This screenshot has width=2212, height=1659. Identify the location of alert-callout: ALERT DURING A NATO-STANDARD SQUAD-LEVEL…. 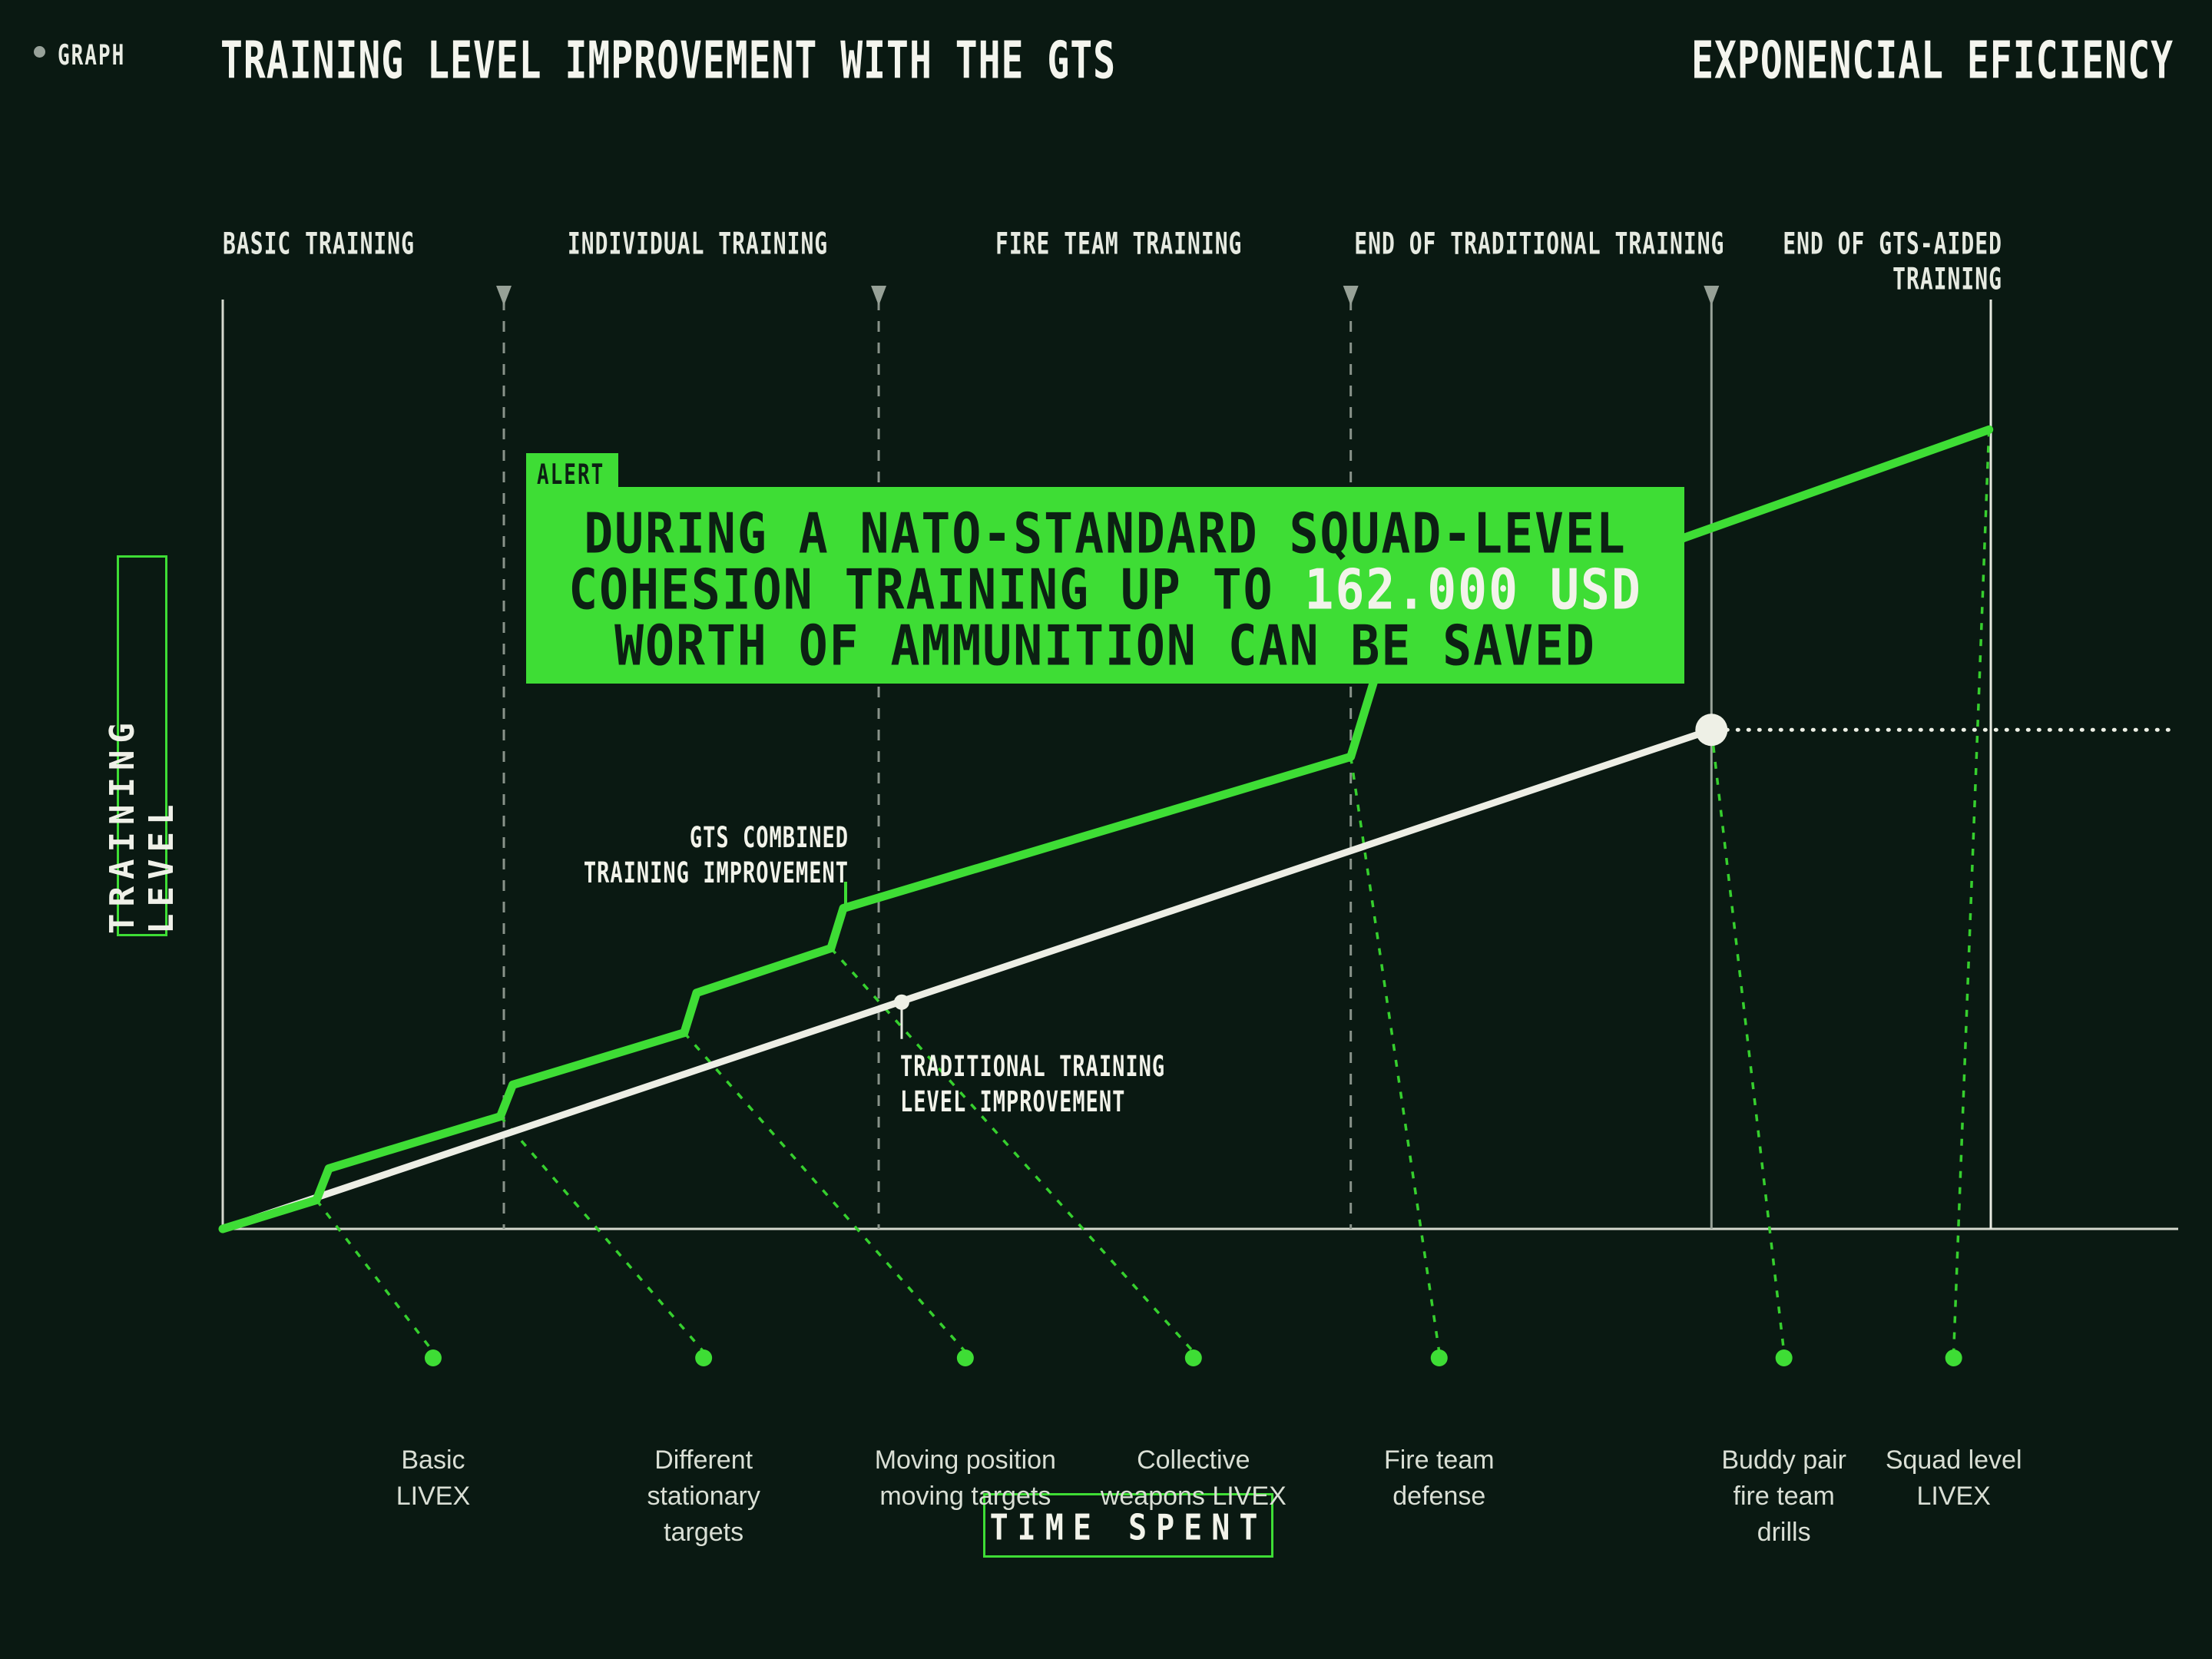
(1105, 568).